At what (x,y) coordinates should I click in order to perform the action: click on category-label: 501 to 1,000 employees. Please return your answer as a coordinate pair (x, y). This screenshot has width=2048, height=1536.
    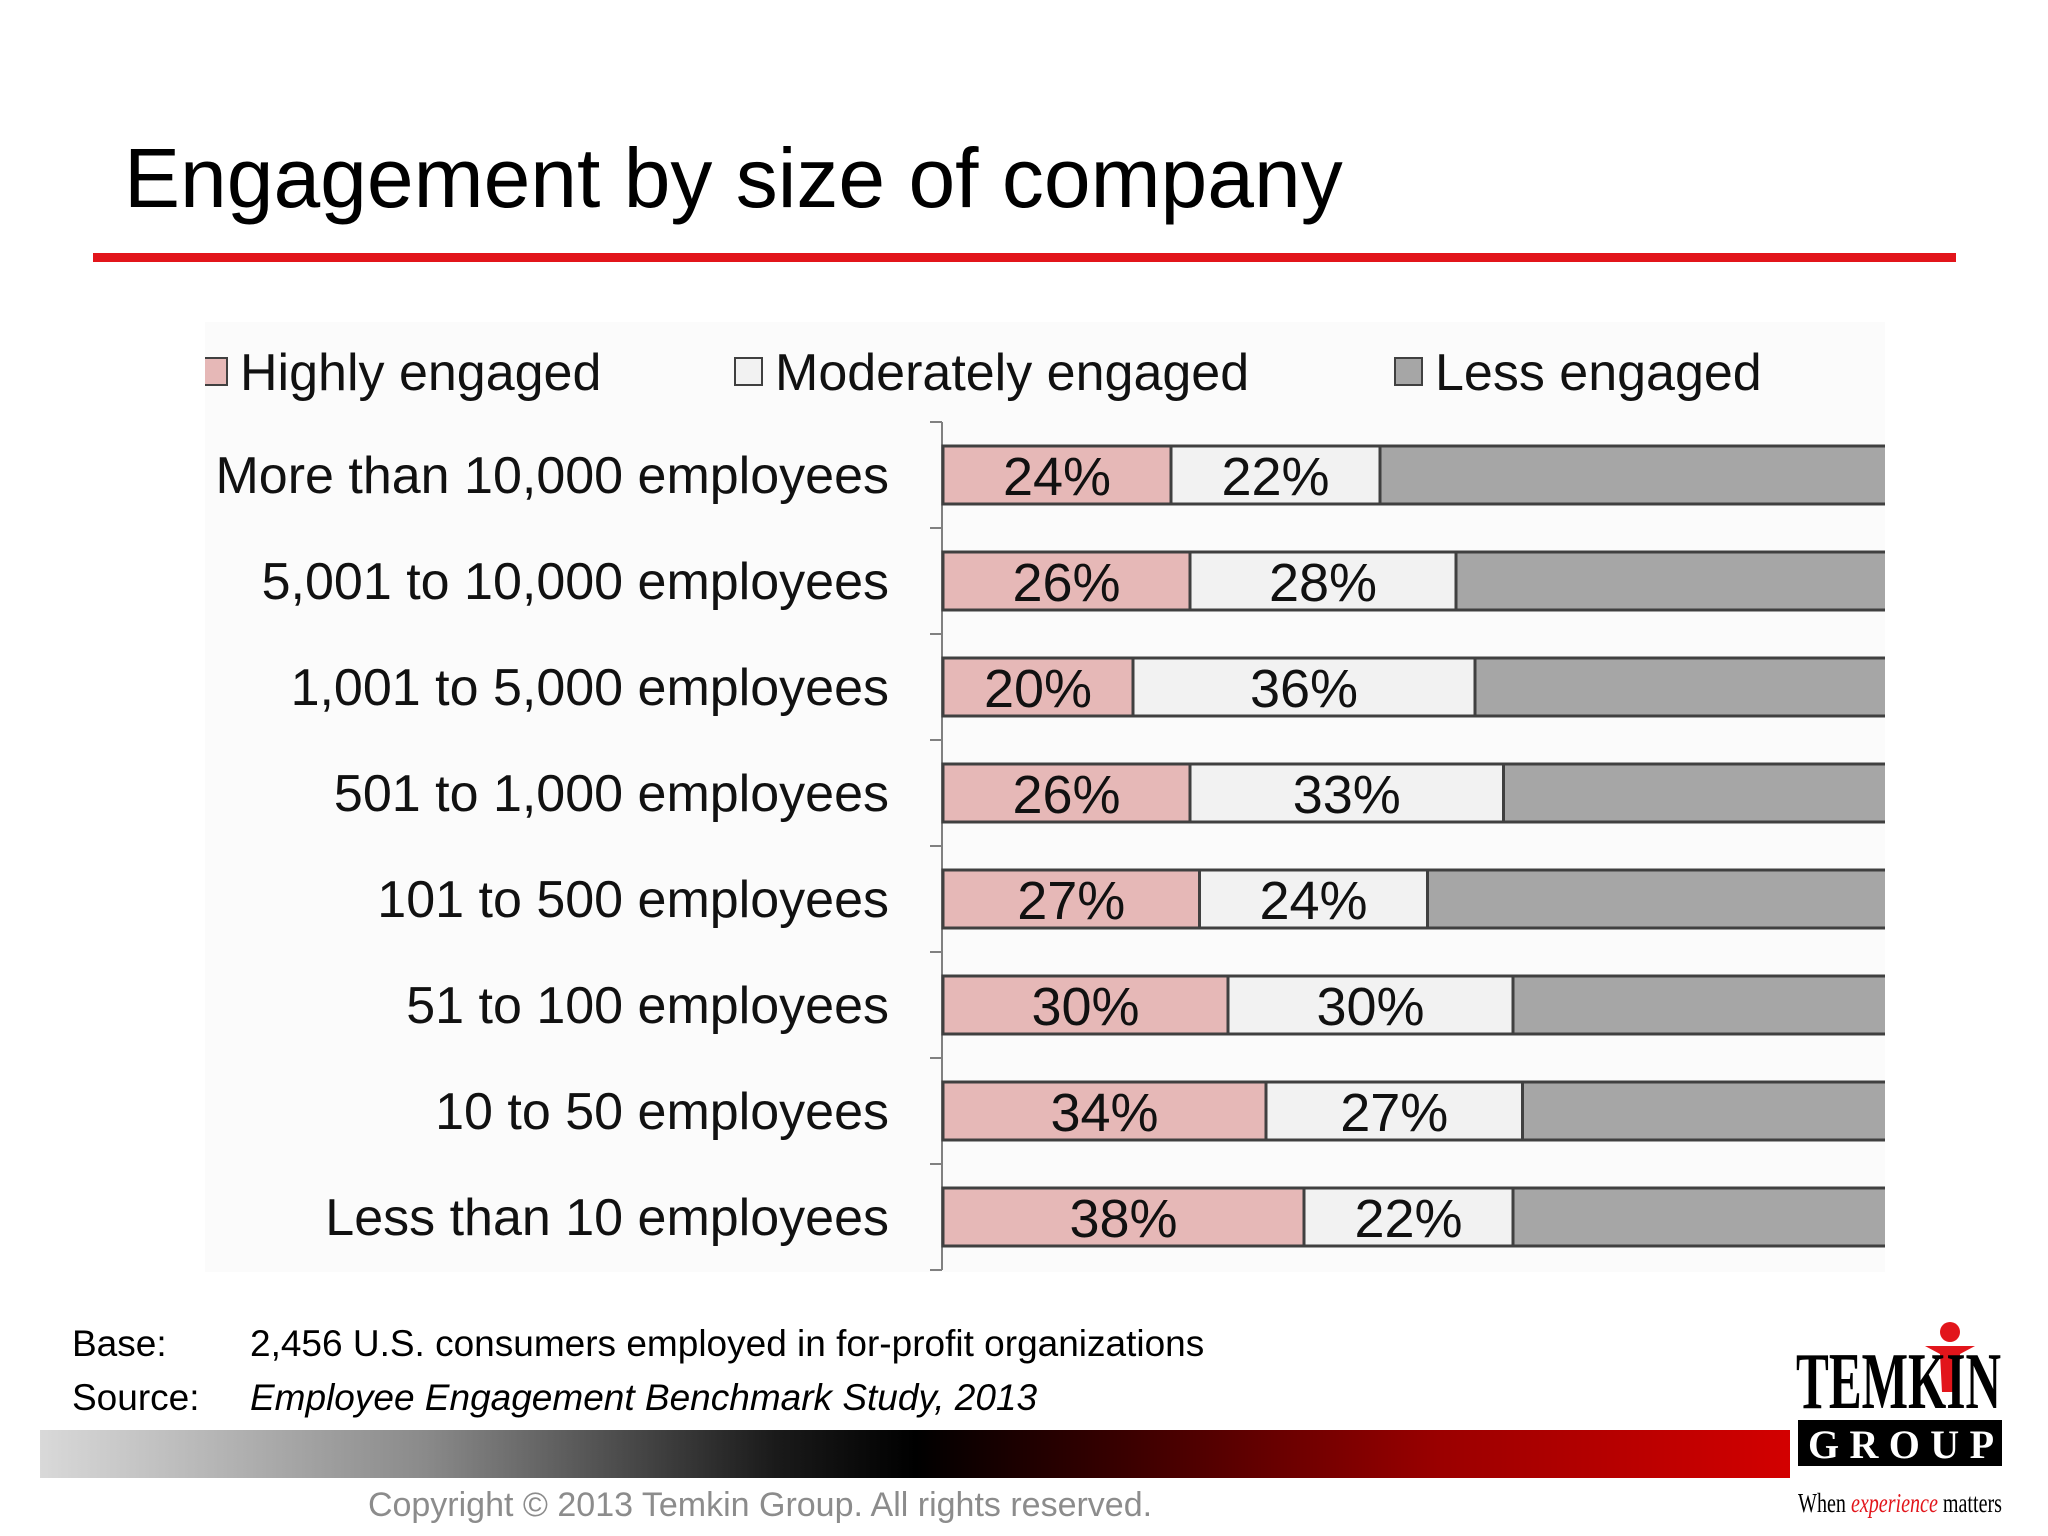
    Looking at the image, I should click on (611, 794).